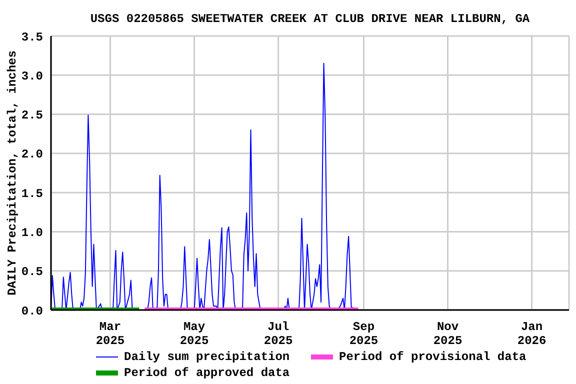 Image resolution: width=576 pixels, height=384 pixels. I want to click on x-tick-label: Mar 2025, so click(110, 334).